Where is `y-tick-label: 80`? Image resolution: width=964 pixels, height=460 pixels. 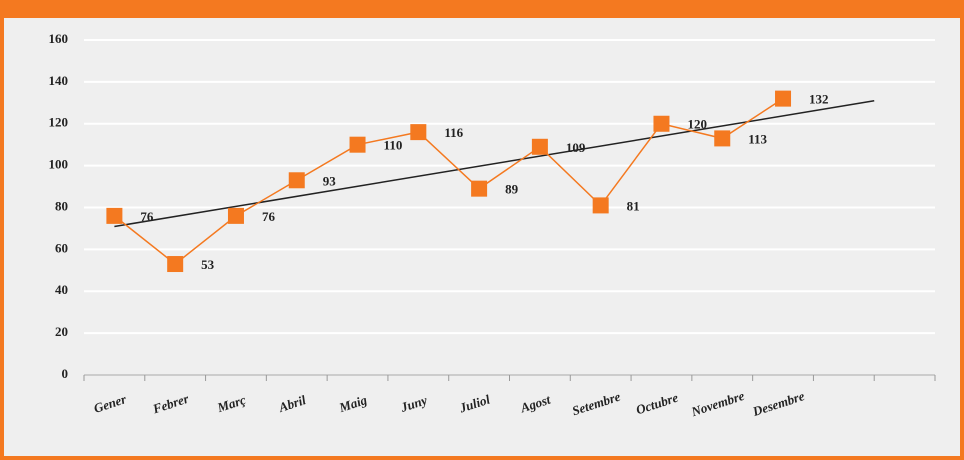
y-tick-label: 80 is located at coordinates (61, 205).